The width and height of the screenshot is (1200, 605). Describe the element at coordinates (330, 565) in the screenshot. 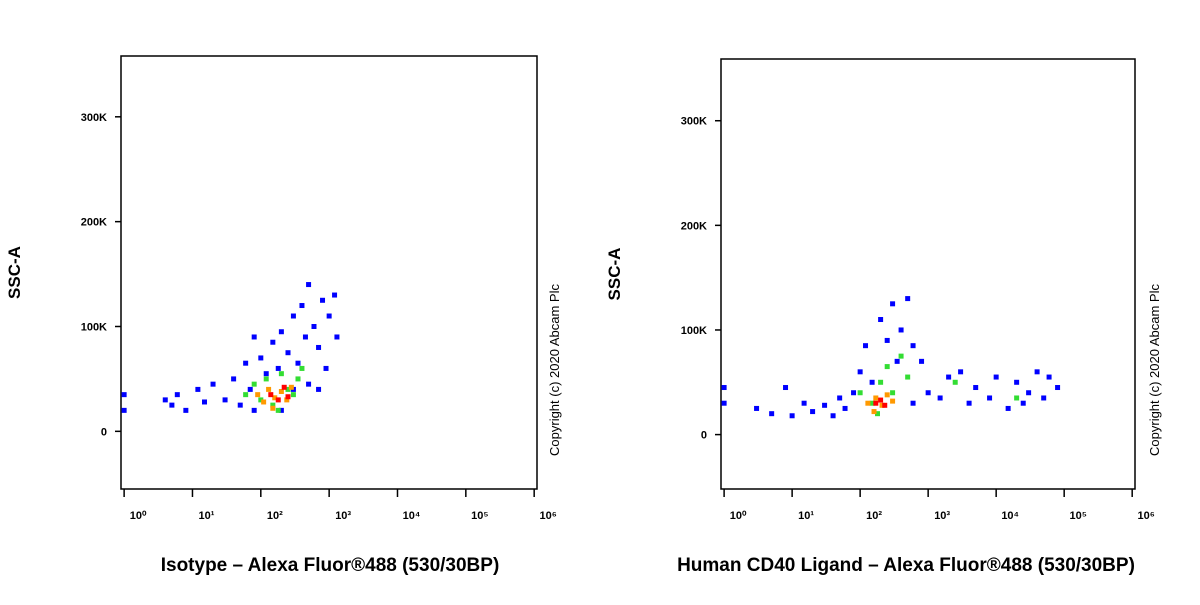

I see `x-axis-label: Isotype – Alexa Fluor®488 (530/30BP)` at that location.